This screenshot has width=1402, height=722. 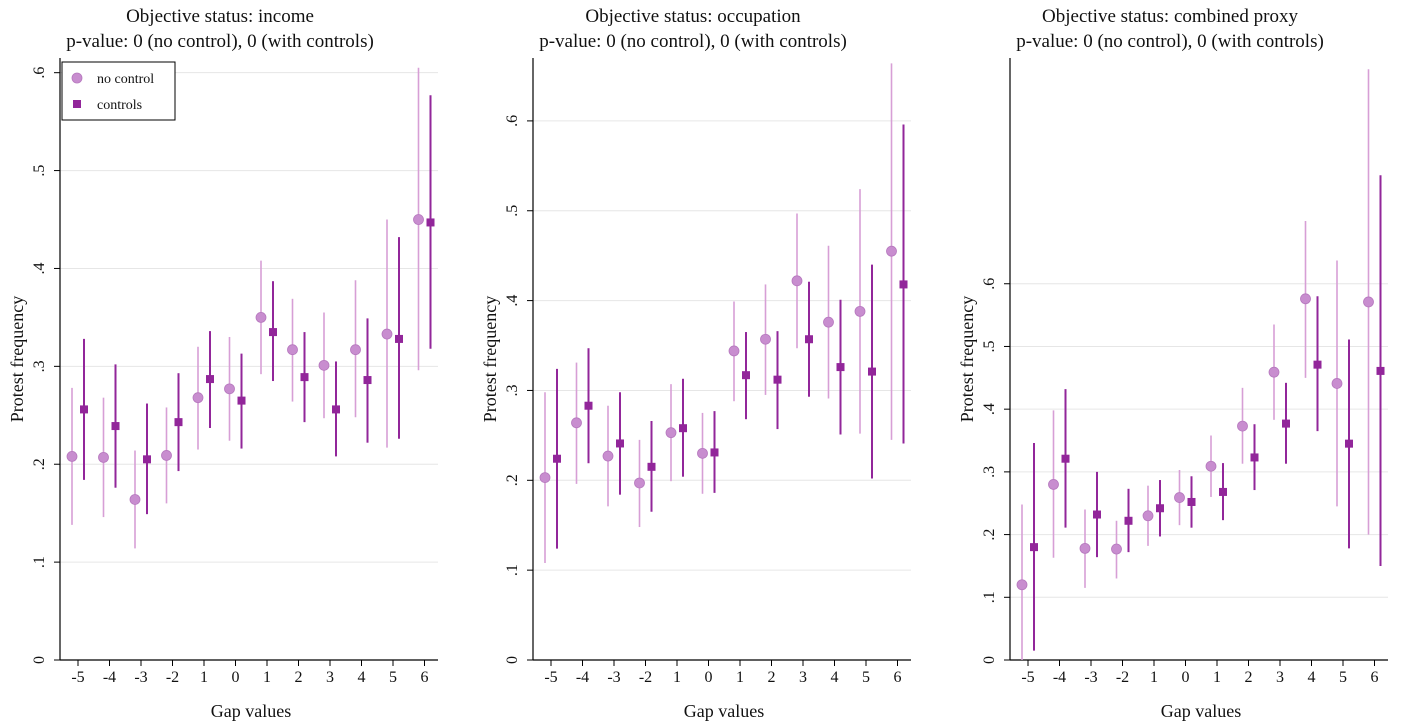 What do you see at coordinates (989, 597) in the screenshot?
I see `y-tick-label: .1` at bounding box center [989, 597].